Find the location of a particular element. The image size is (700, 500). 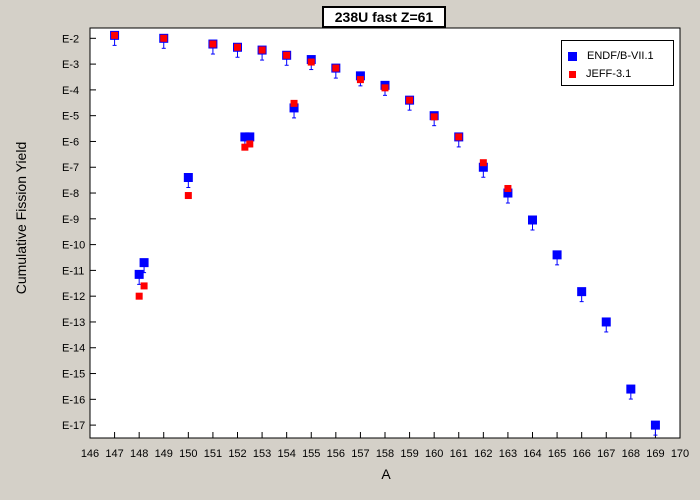

legend-marker-endf is located at coordinates (572, 56).